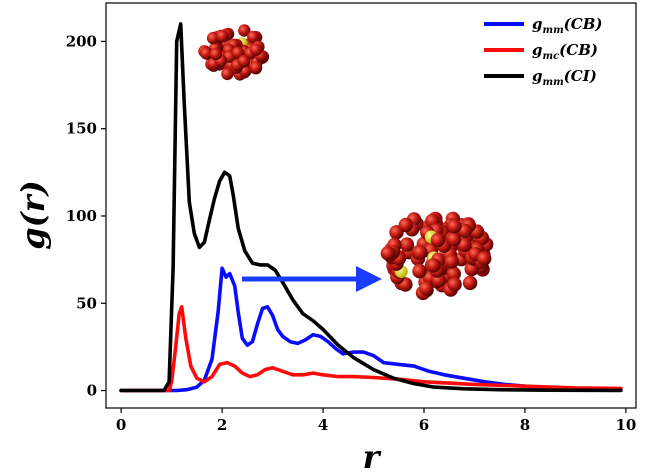  Describe the element at coordinates (625, 425) in the screenshot. I see `x-tick-label: 10` at that location.